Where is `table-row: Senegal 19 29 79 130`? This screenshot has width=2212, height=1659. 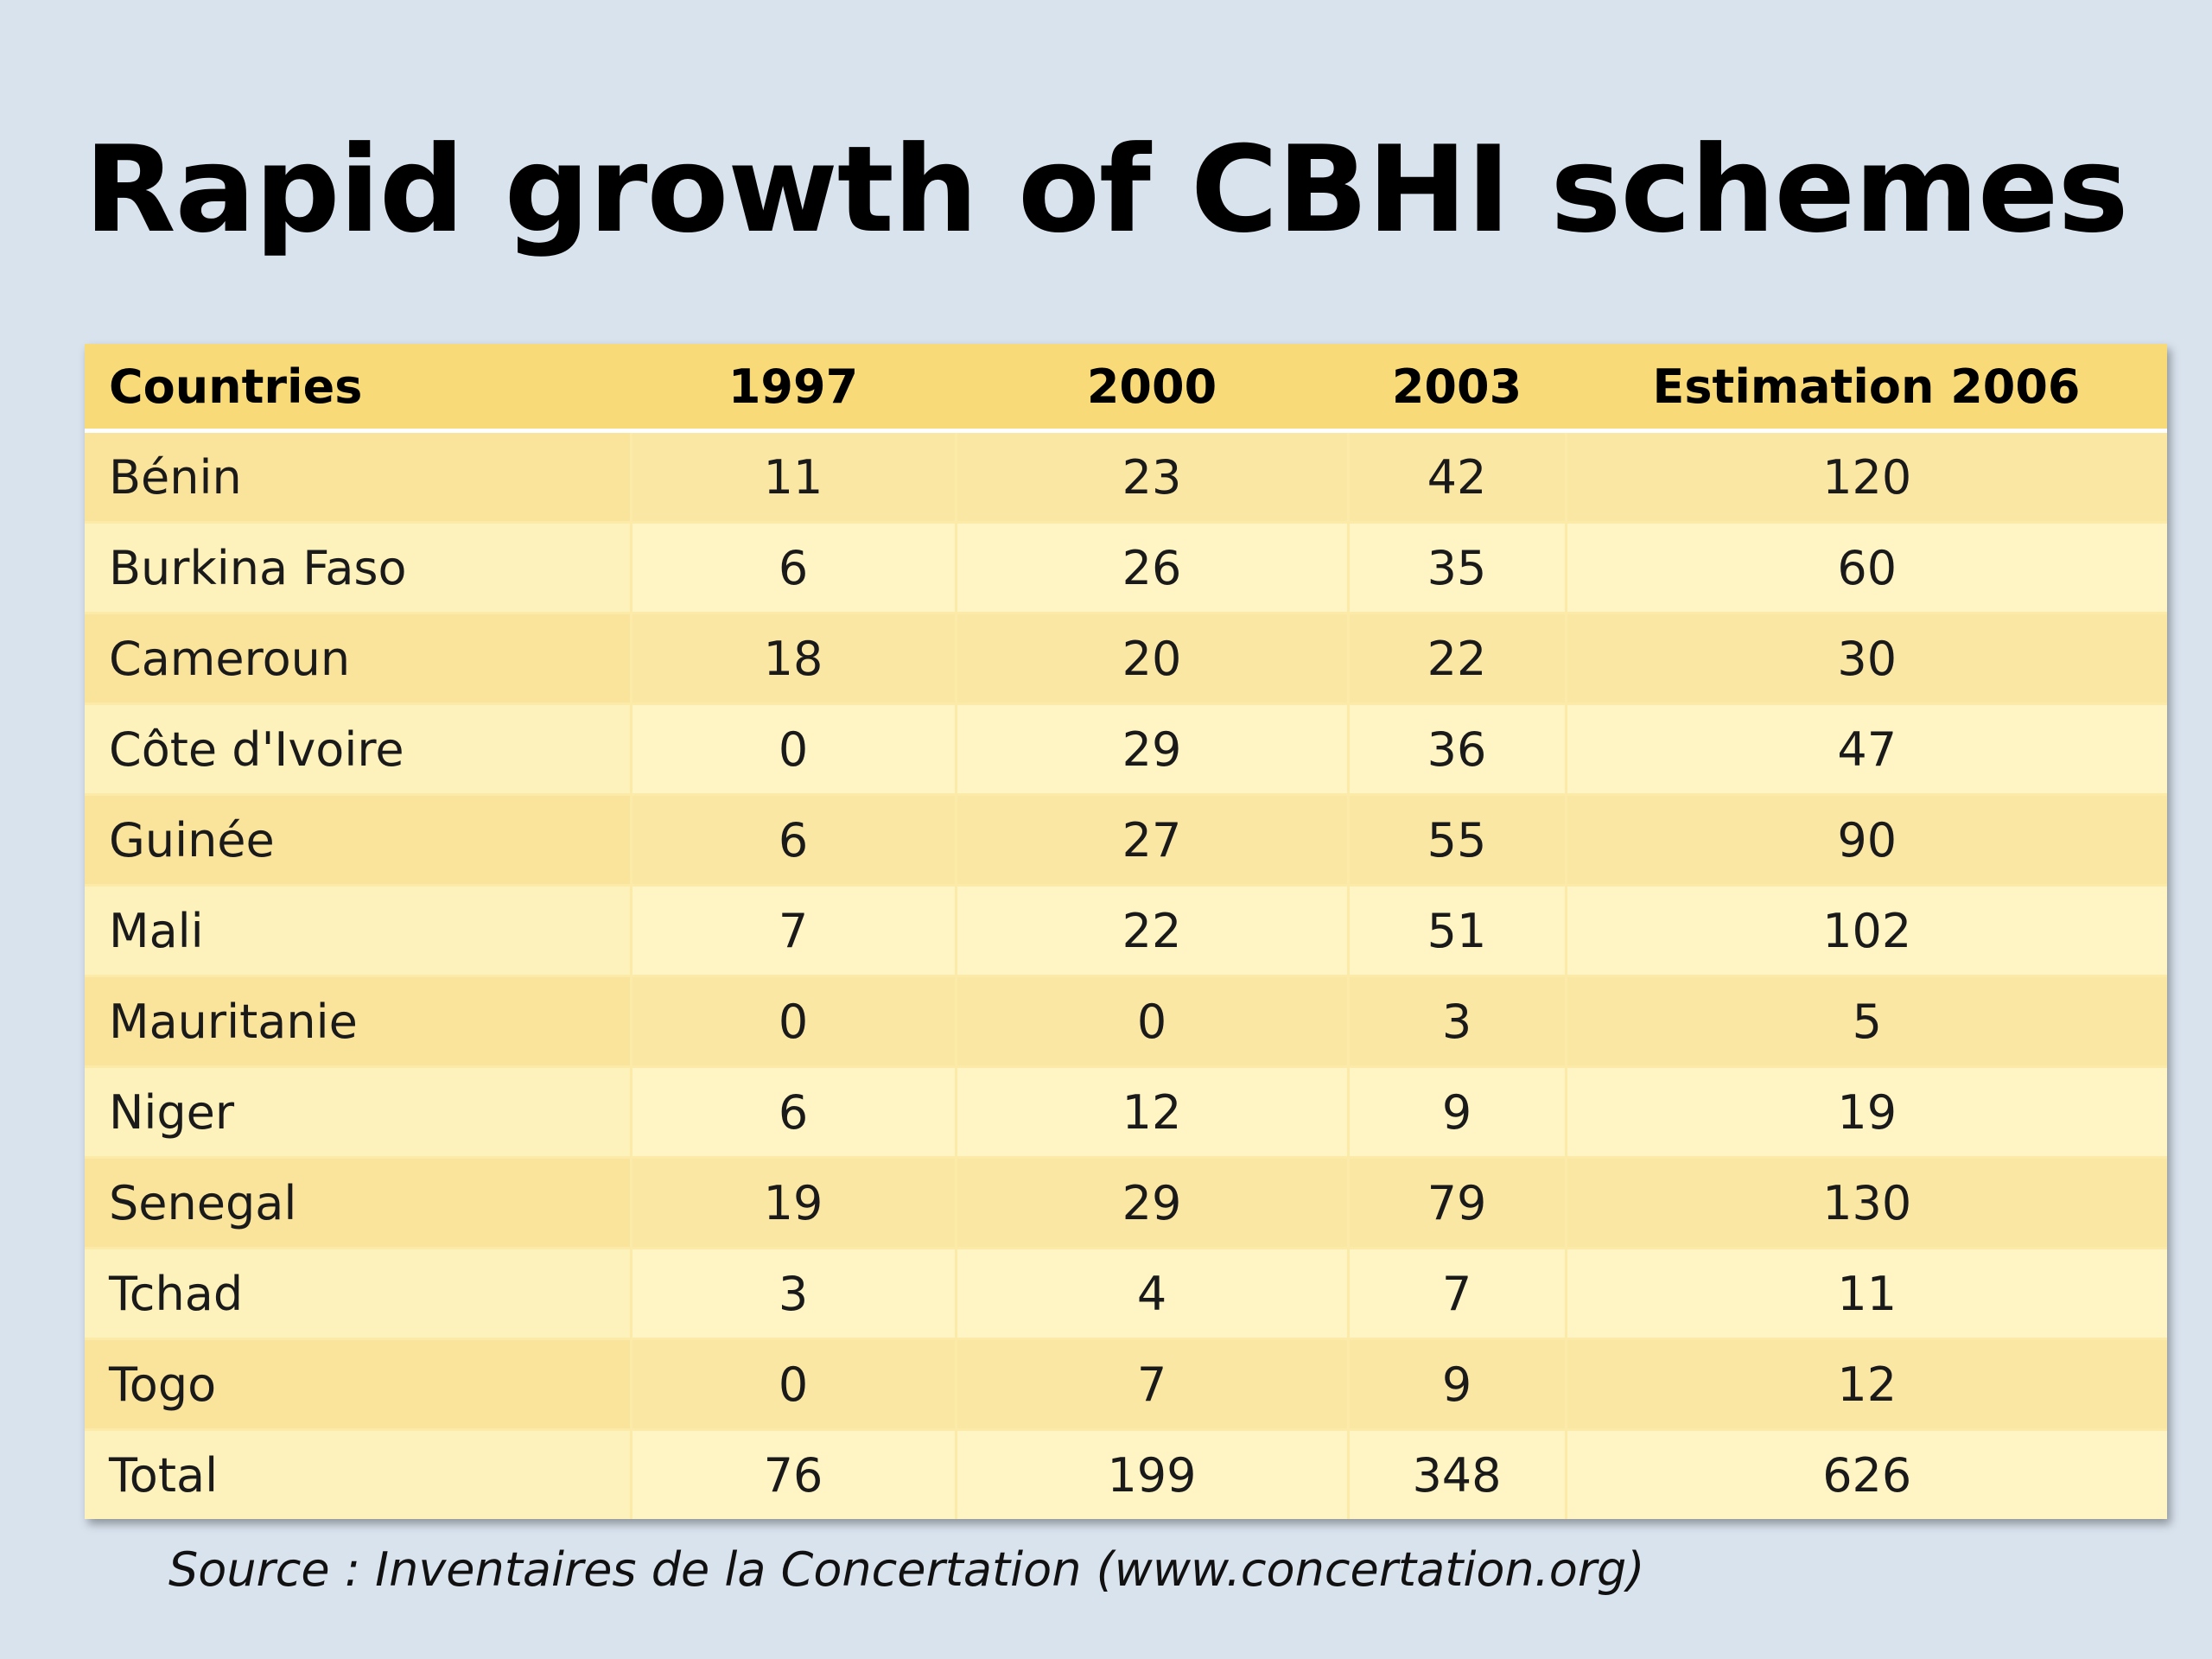
table-row: Senegal 19 29 79 130 is located at coordinates (1126, 1203).